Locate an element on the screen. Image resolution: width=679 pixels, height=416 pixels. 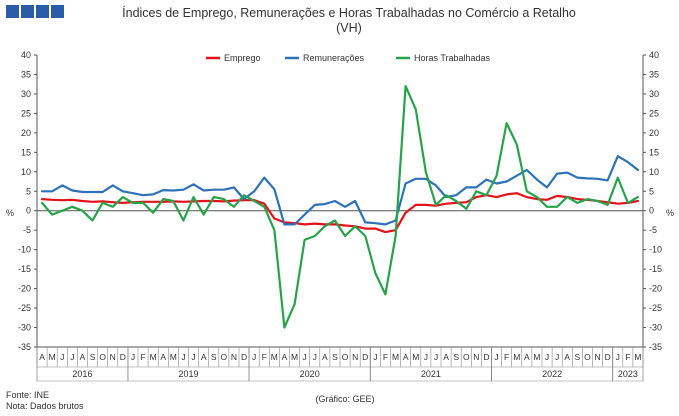
y-tick-label-left: 30 is located at coordinates (26, 94).